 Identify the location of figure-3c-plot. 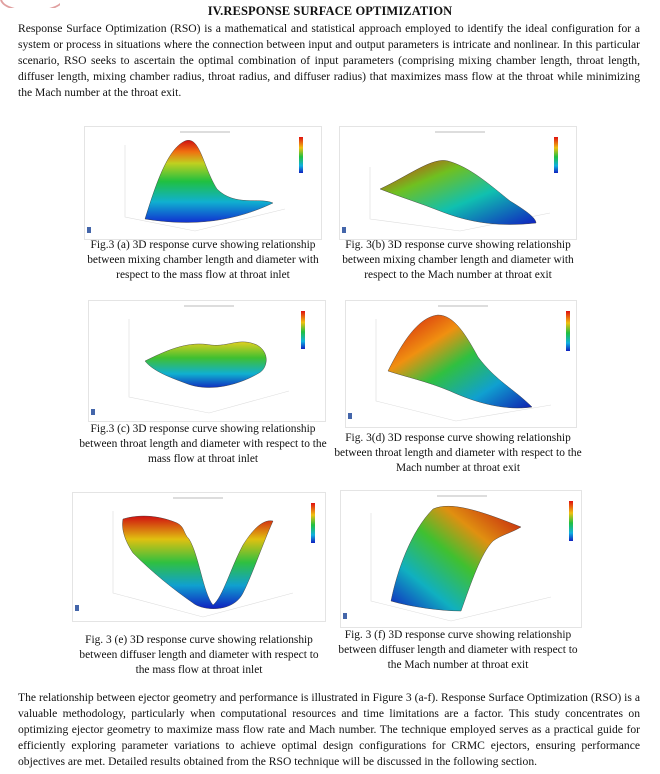
(207, 361).